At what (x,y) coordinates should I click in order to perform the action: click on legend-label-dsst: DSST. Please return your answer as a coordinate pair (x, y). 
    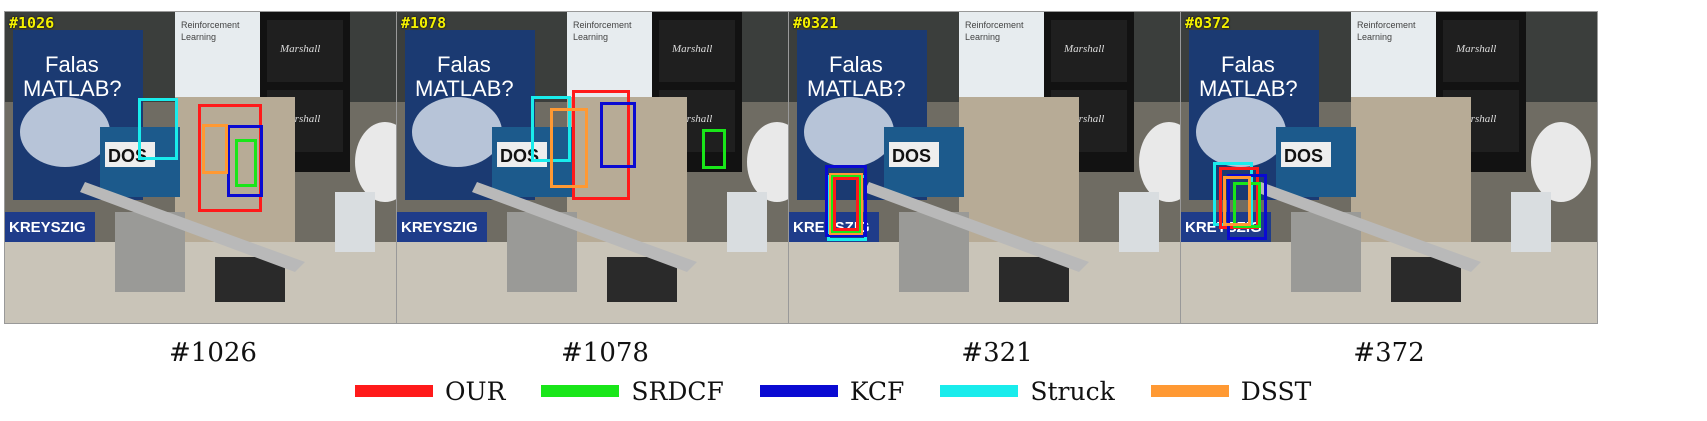
    Looking at the image, I should click on (1276, 391).